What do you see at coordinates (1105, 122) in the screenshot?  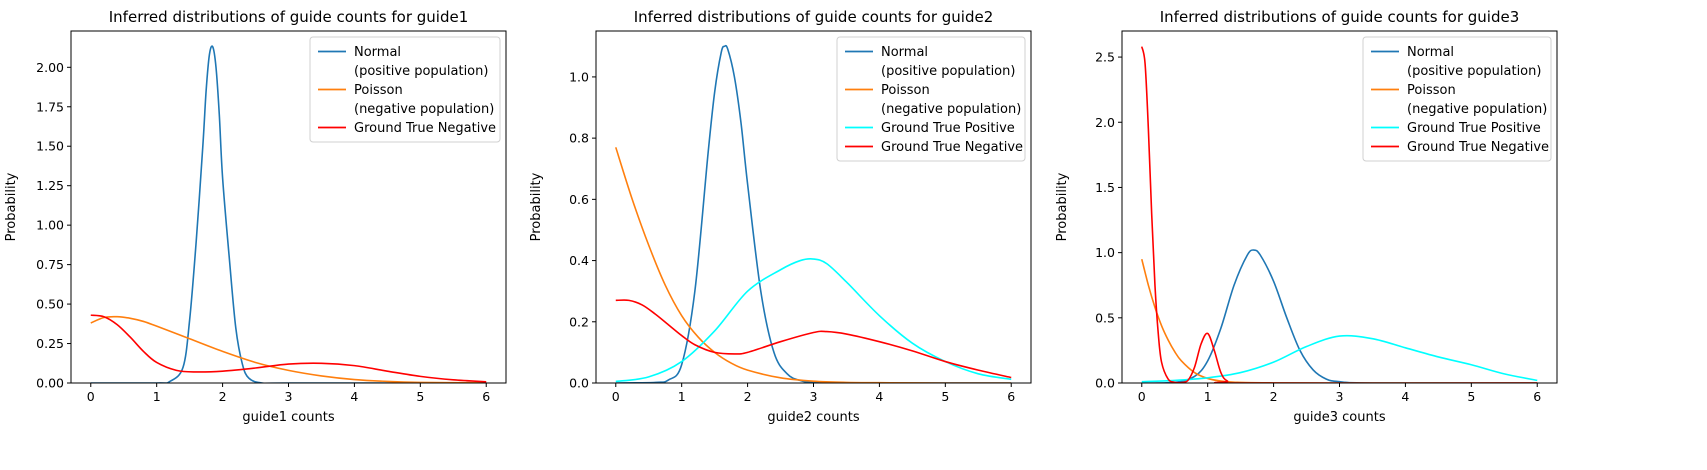 I see `y-tick-label: 2.0` at bounding box center [1105, 122].